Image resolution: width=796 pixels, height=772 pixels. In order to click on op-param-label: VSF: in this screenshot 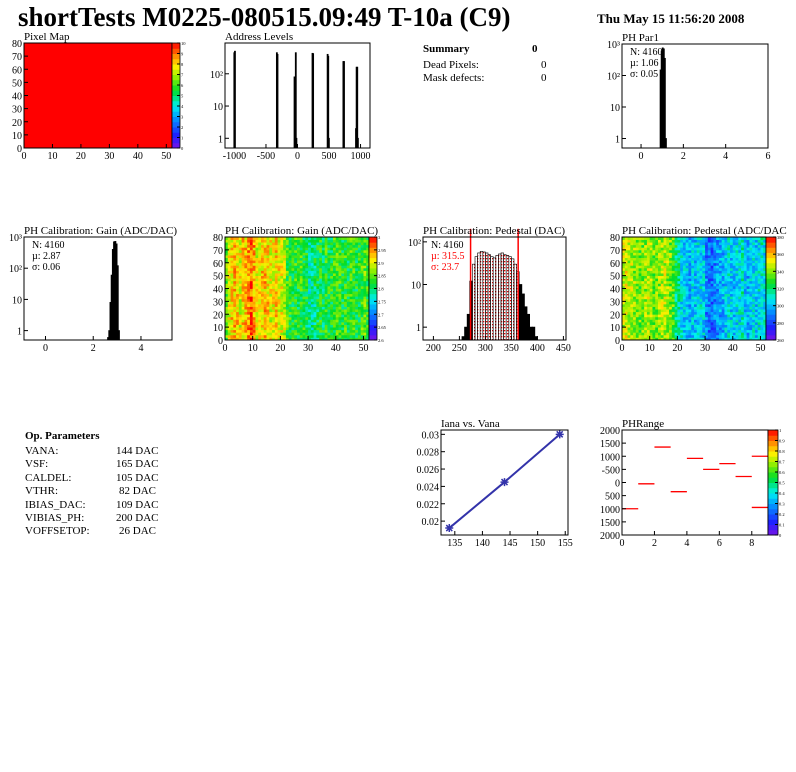, I will do `click(37, 464)`.